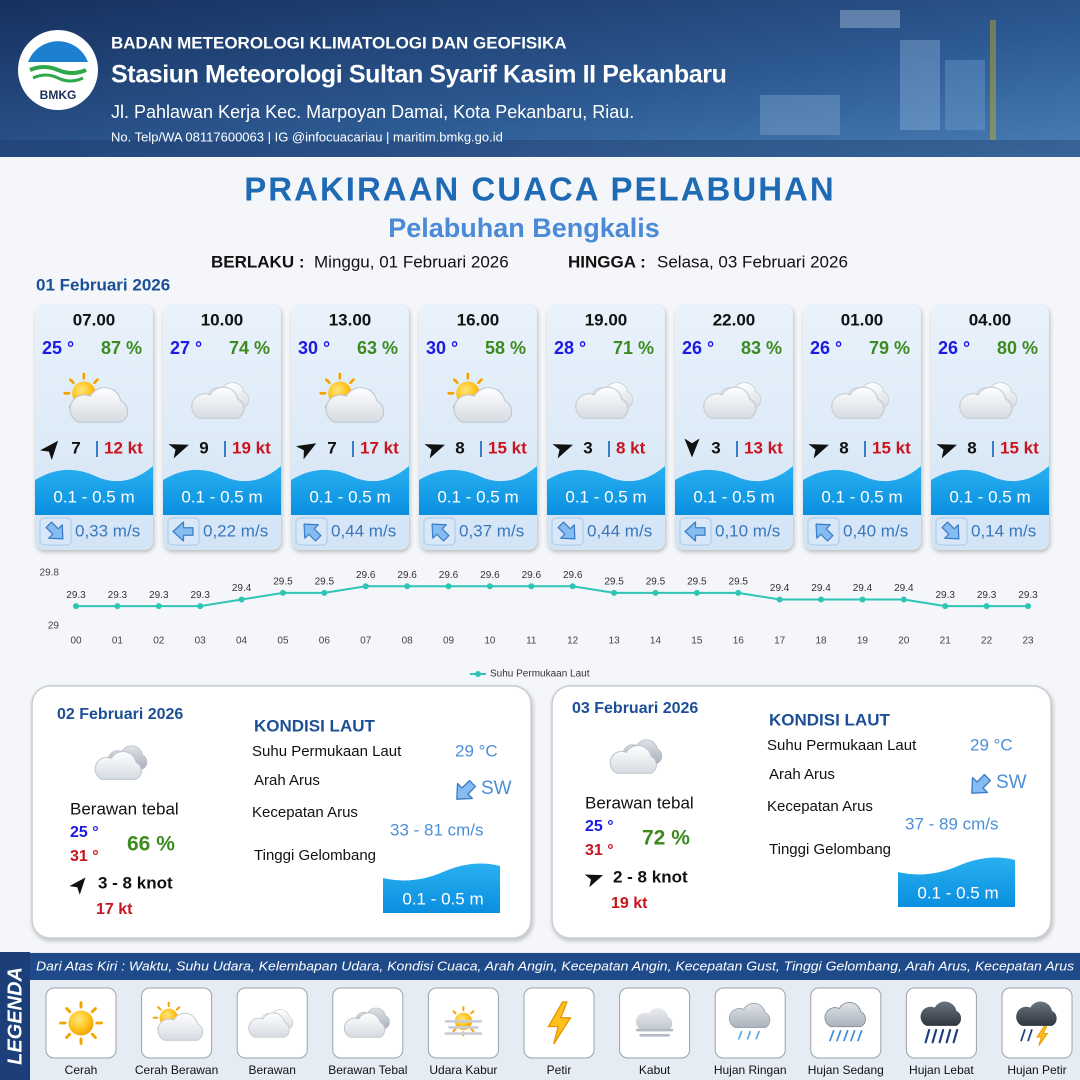  Describe the element at coordinates (763, 447) in the screenshot. I see `gust-speed: 13 kt` at that location.